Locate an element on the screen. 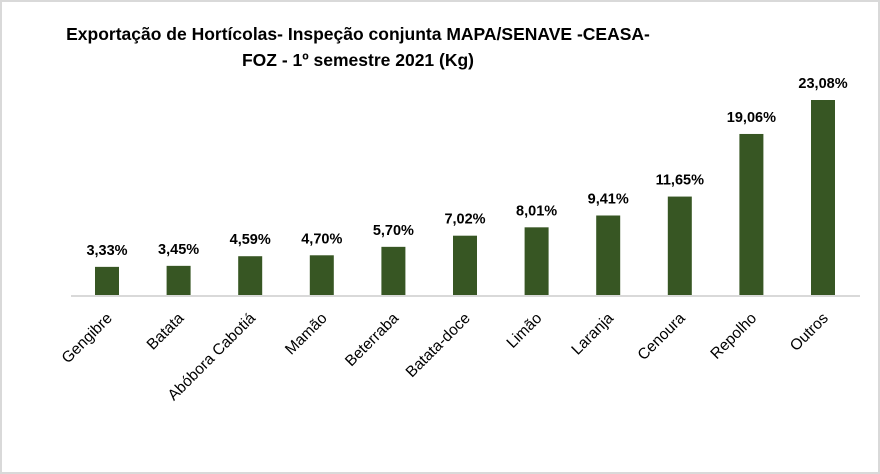 This screenshot has height=474, width=880. data-label-4: 5,70% is located at coordinates (393, 231).